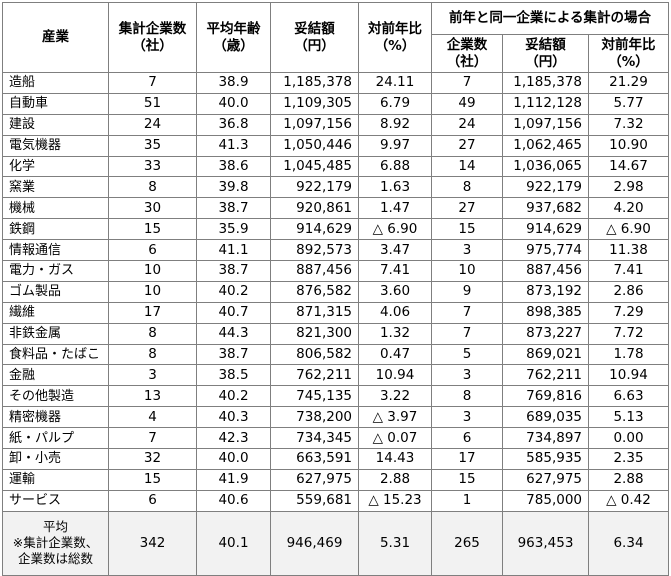  I want to click on cell-group-yoy: △ 6.90, so click(628, 229).